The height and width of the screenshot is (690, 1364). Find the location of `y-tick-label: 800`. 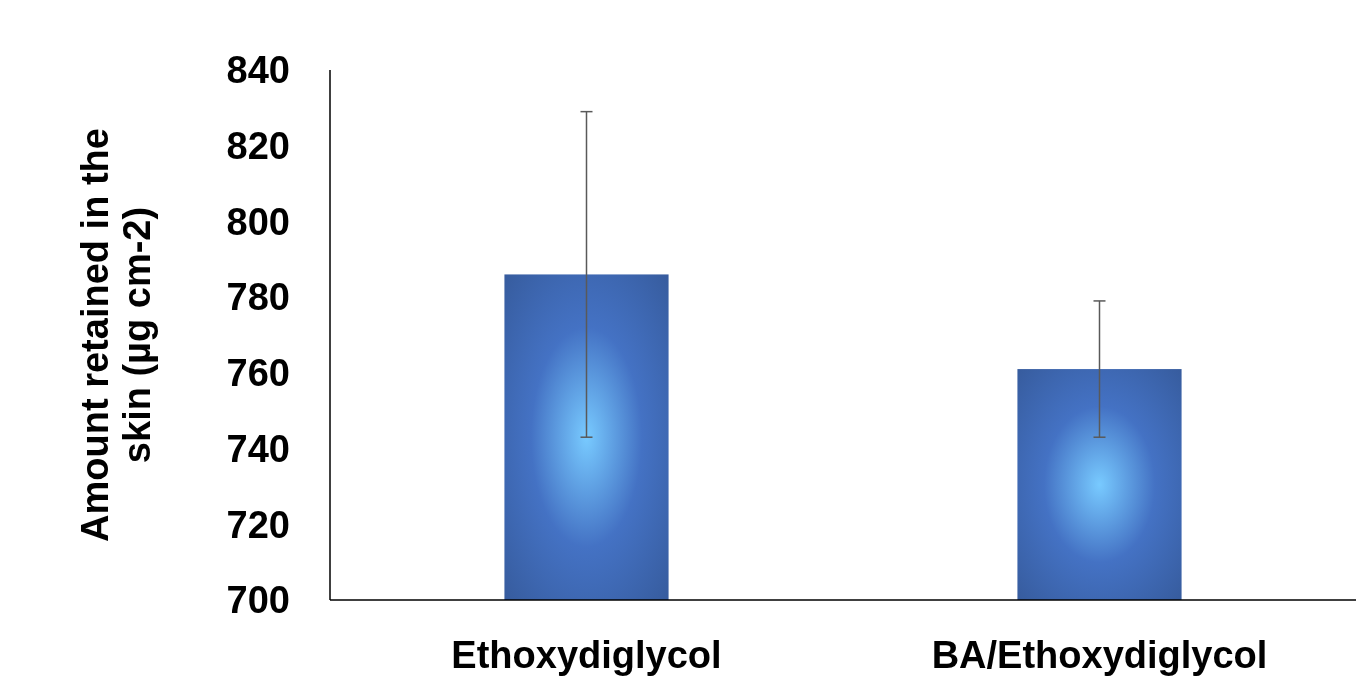

y-tick-label: 800 is located at coordinates (258, 221).